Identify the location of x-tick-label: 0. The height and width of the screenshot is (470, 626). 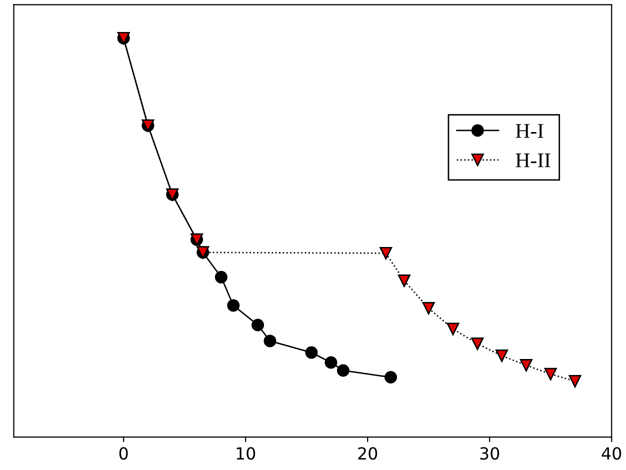
(123, 453).